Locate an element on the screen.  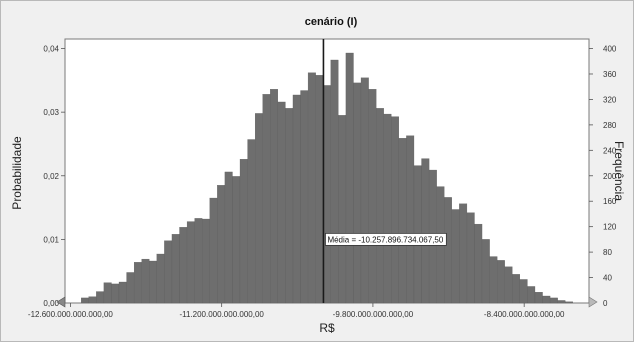
y-left-tick-label: 0,03 is located at coordinates (51, 112).